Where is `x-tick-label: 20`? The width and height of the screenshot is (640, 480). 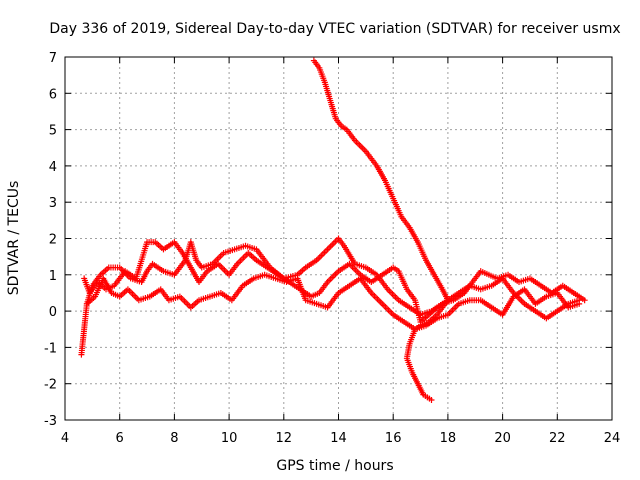
x-tick-label: 20 is located at coordinates (502, 438).